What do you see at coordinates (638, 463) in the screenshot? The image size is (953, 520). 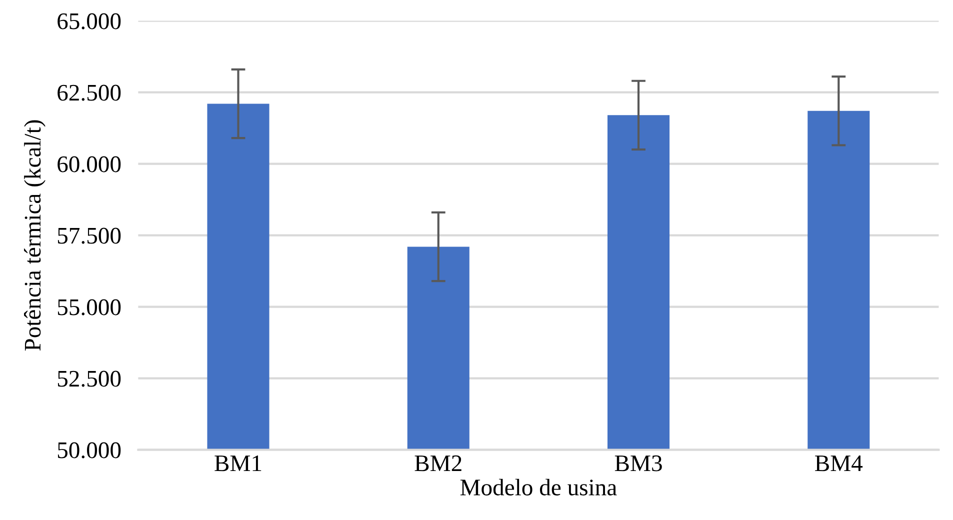 I see `x-tick-label: BM3` at bounding box center [638, 463].